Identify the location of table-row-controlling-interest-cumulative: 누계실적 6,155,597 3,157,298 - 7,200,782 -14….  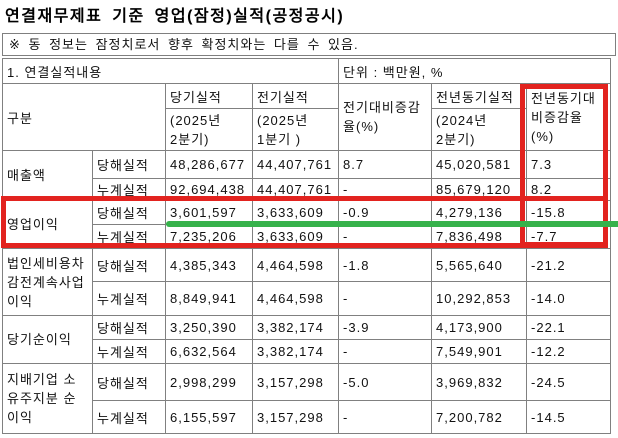
(307, 417).